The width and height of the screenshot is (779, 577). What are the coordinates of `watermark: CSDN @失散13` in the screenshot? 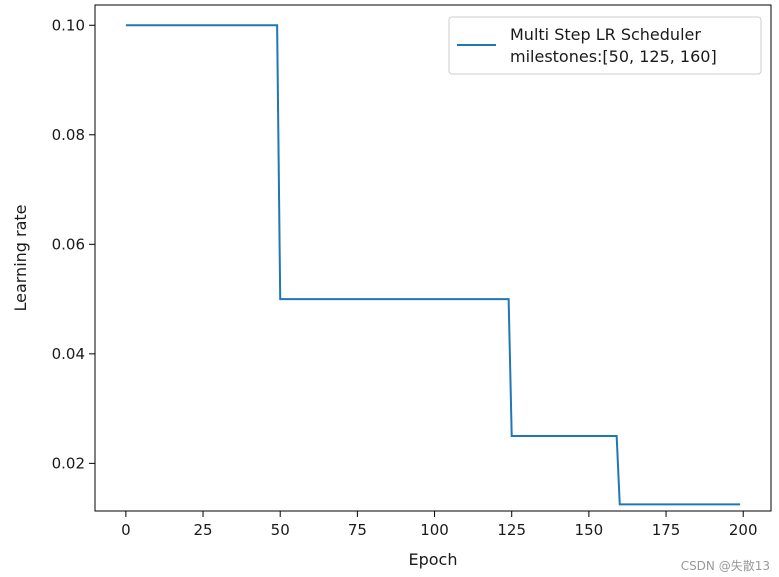 It's located at (725, 565).